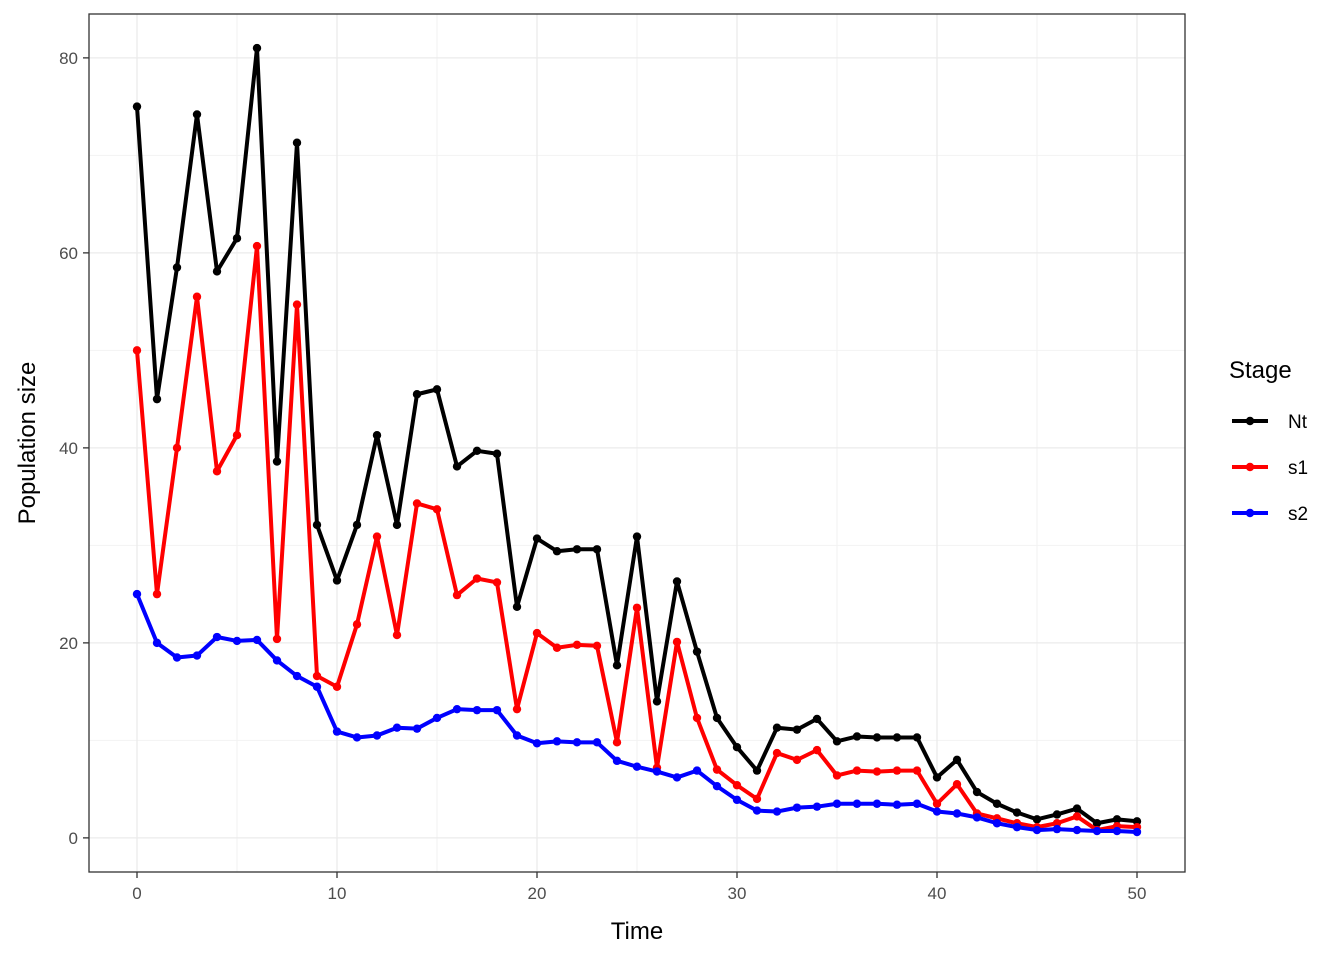  What do you see at coordinates (1260, 370) in the screenshot?
I see `legend-title: Stage` at bounding box center [1260, 370].